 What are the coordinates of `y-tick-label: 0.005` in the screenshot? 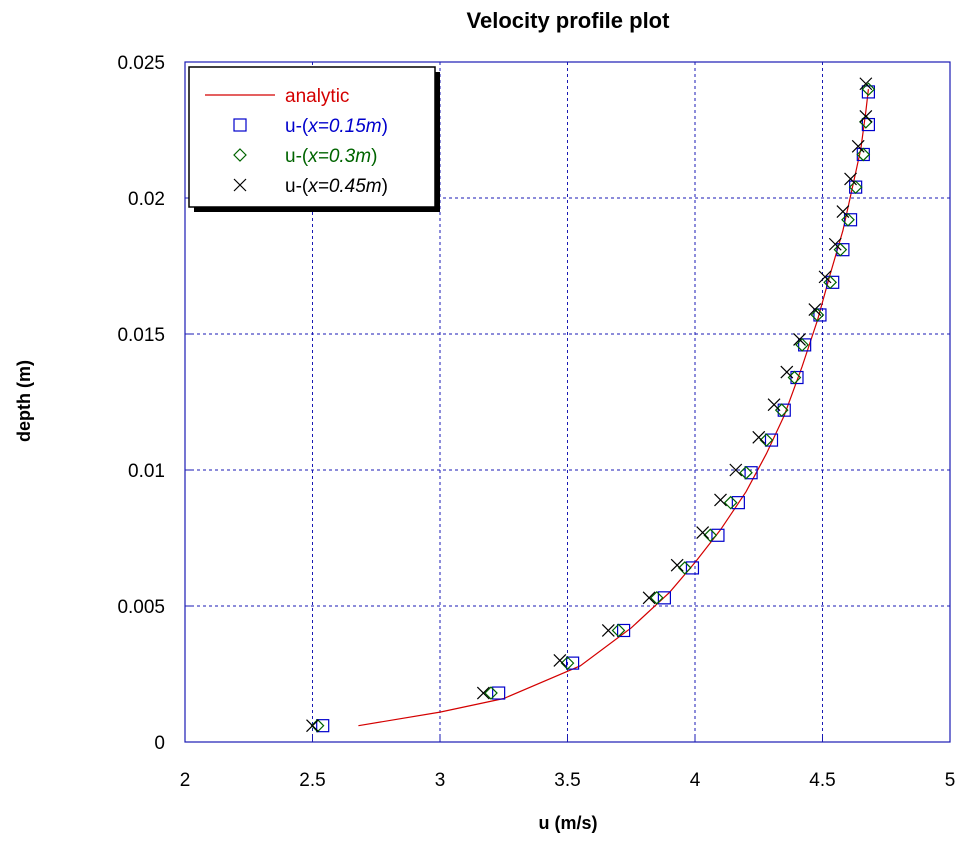 It's located at (141, 607).